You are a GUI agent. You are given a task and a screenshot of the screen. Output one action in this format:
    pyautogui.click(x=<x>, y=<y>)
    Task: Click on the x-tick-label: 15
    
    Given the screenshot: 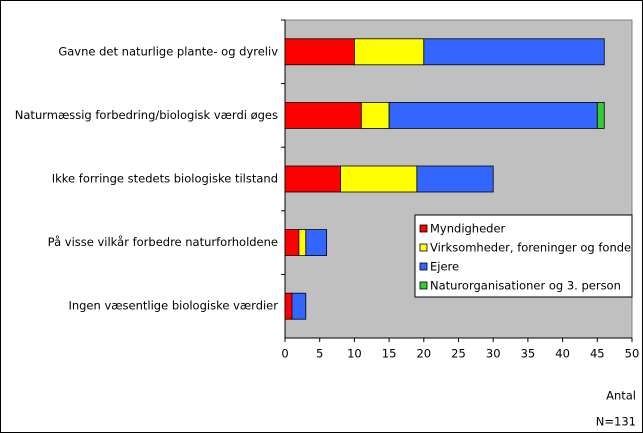 What is the action you would take?
    pyautogui.click(x=389, y=354)
    